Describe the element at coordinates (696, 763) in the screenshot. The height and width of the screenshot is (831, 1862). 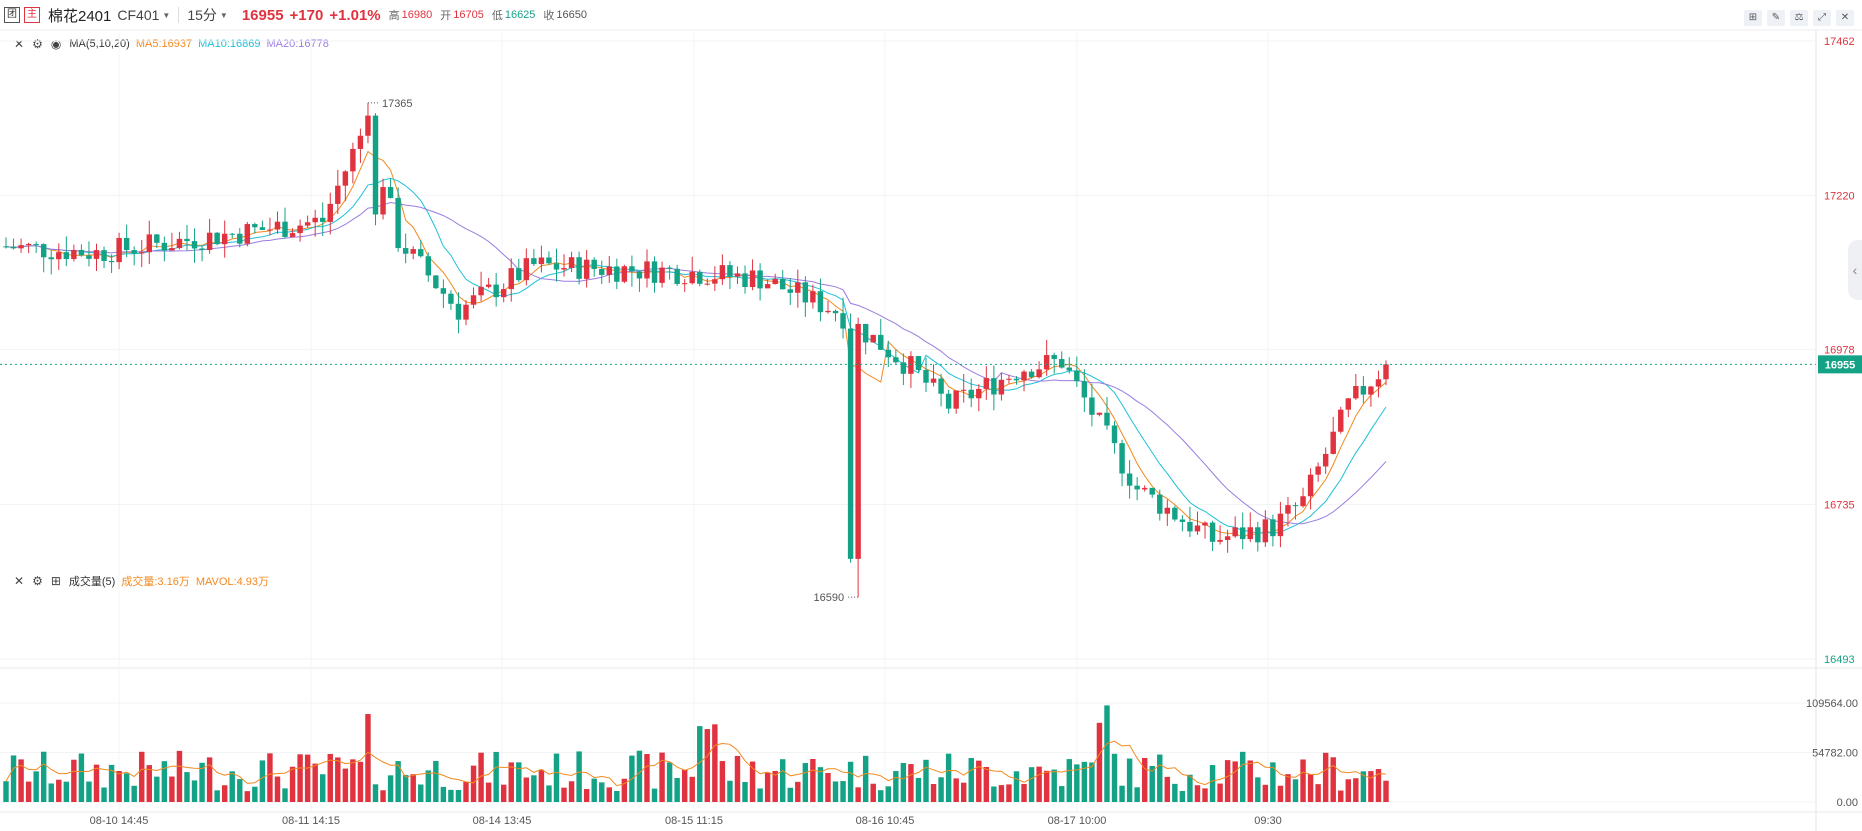
I see `mavol-line` at that location.